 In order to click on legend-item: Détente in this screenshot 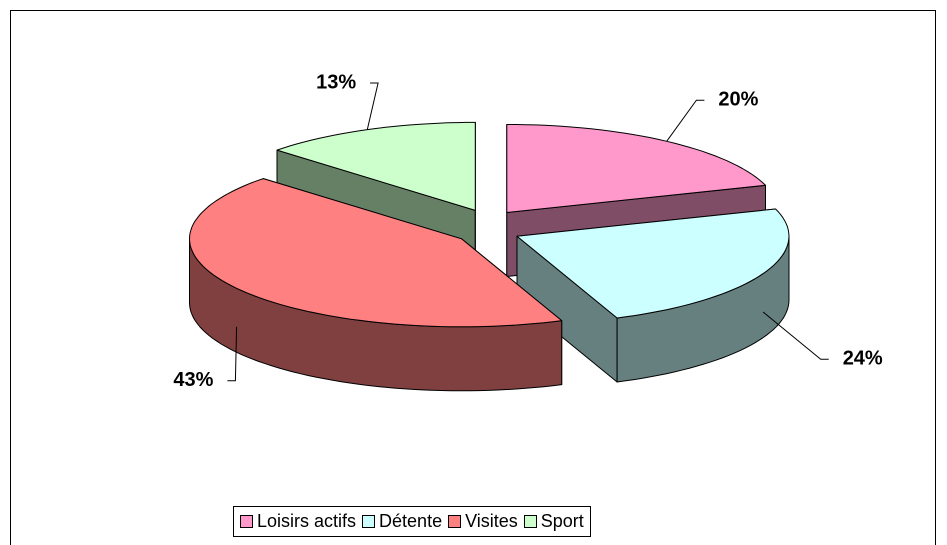, I will do `click(402, 521)`.